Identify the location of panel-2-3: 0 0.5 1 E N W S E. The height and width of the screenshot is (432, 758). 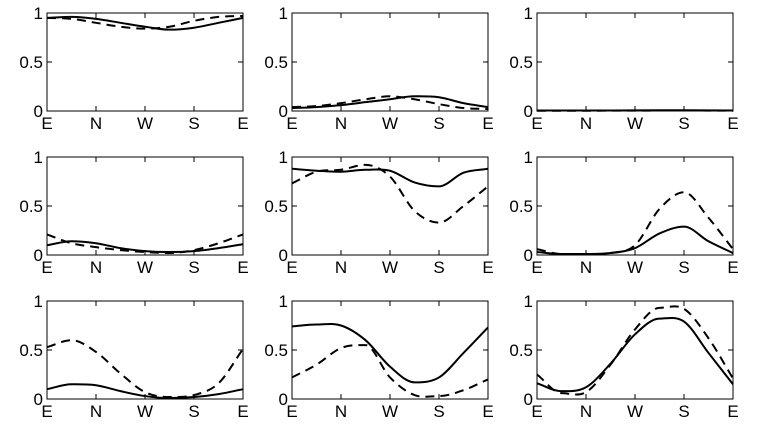
(623, 212).